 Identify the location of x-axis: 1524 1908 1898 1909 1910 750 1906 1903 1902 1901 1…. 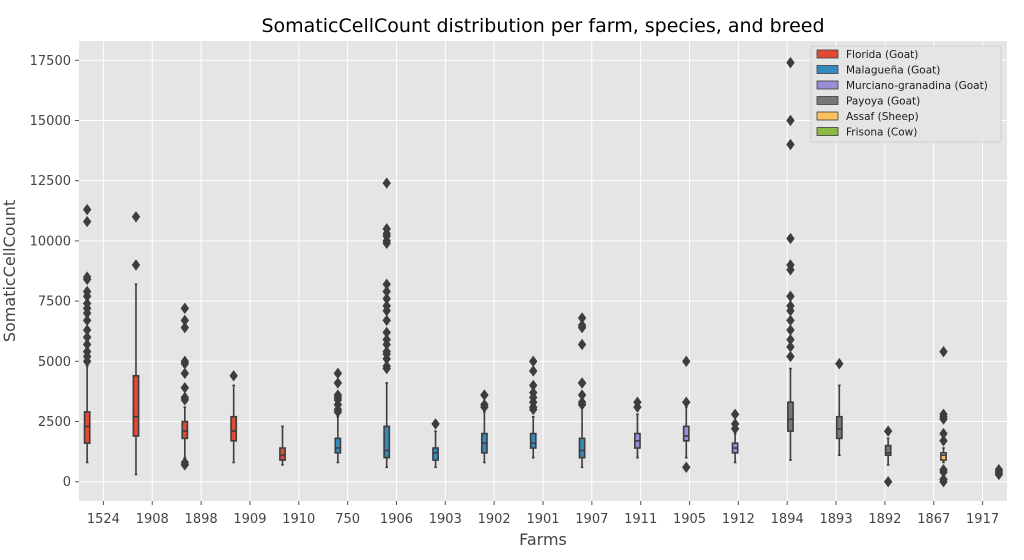
(543, 514).